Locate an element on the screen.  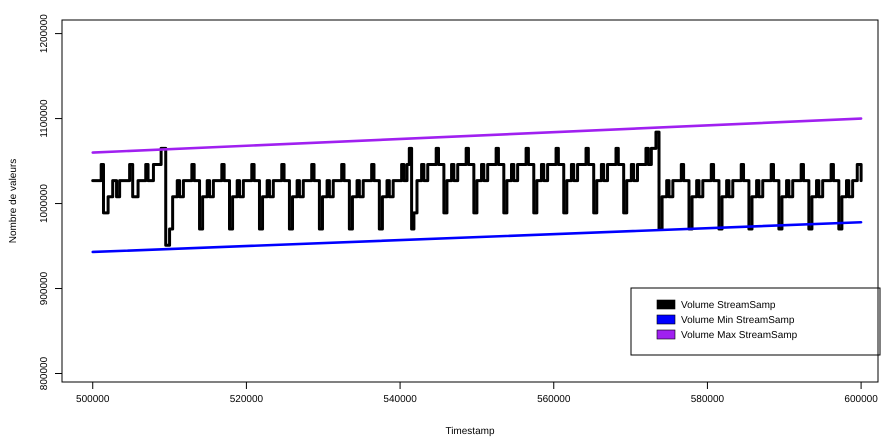
x-axis-title: Timestamp is located at coordinates (470, 431).